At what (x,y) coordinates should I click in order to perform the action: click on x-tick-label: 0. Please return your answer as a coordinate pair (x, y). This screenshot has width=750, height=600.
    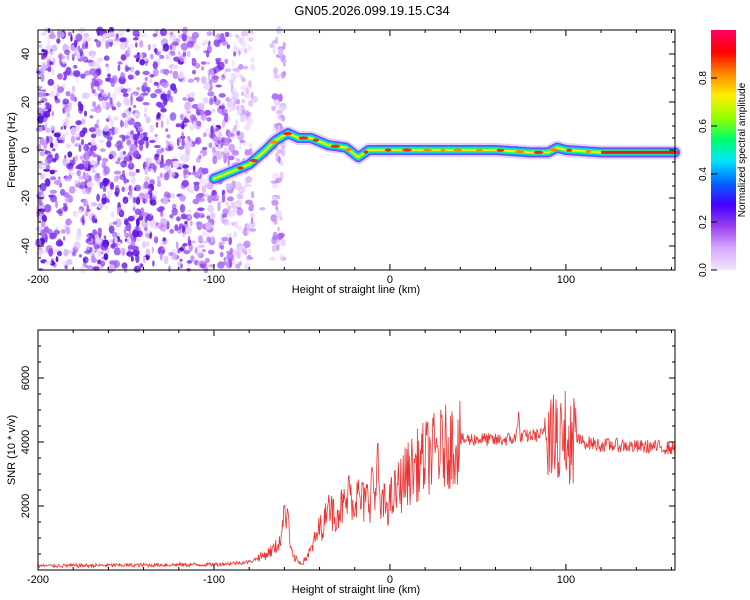
    Looking at the image, I should click on (390, 280).